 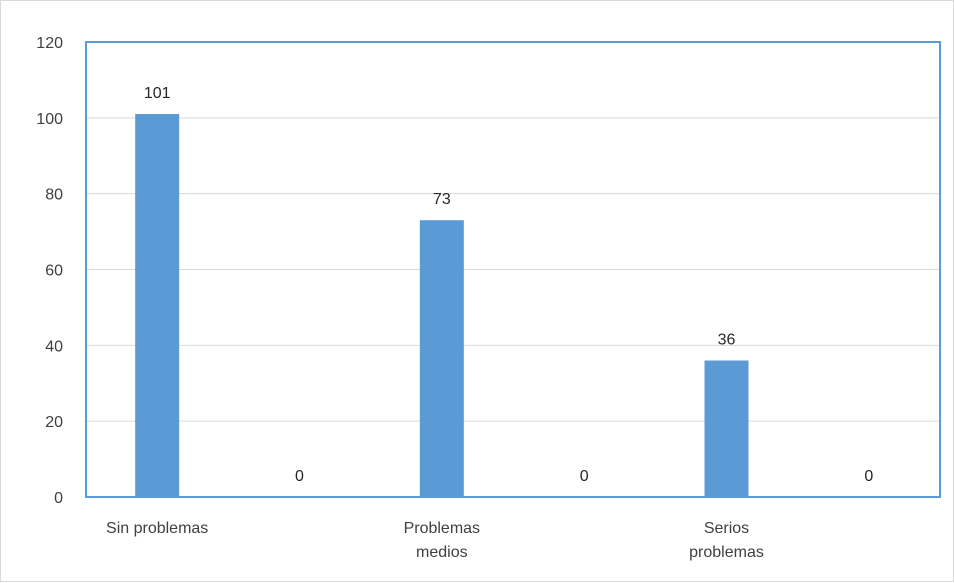 What do you see at coordinates (58, 498) in the screenshot?
I see `y-tick-label: 0` at bounding box center [58, 498].